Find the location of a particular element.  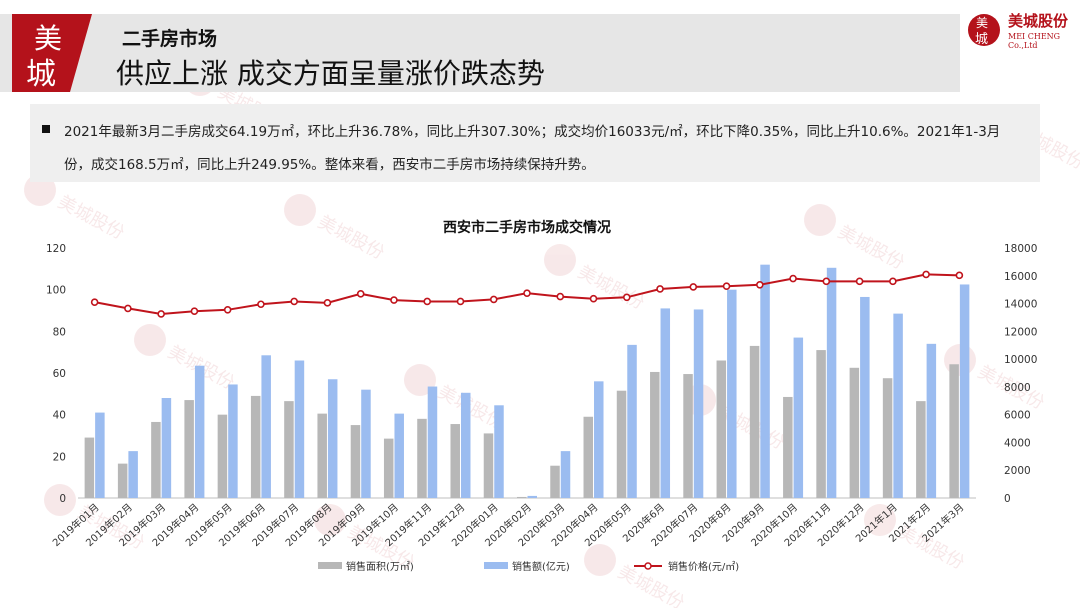

right-axis-tick-label: 10000 is located at coordinates (1020, 360).